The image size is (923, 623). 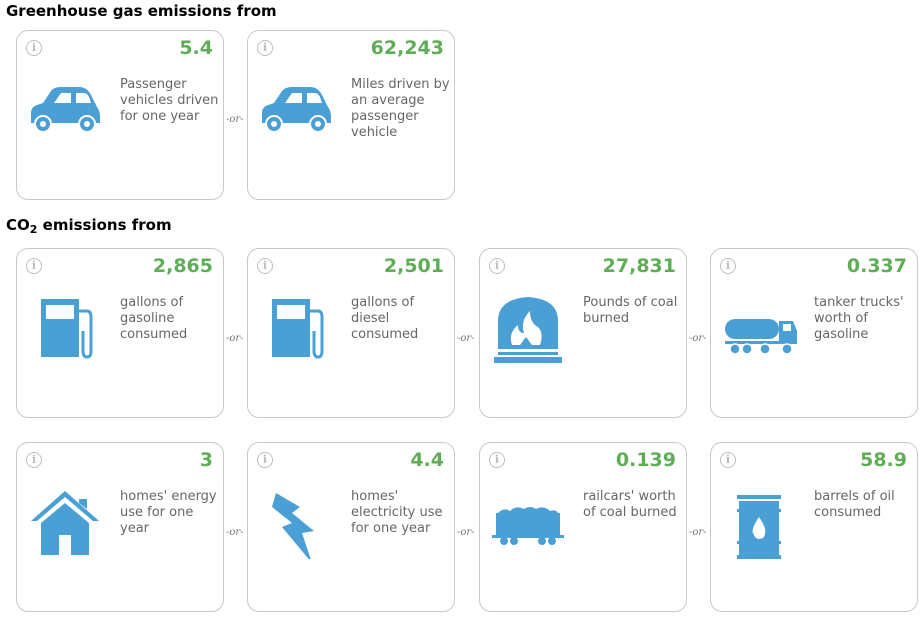 I want to click on railcar-icon, so click(x=528, y=526).